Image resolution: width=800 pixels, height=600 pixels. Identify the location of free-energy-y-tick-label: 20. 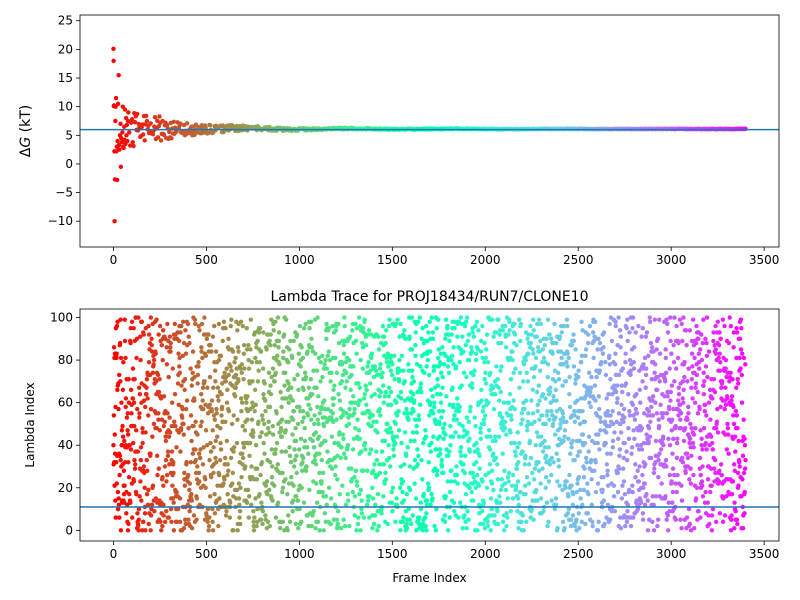
(65, 49).